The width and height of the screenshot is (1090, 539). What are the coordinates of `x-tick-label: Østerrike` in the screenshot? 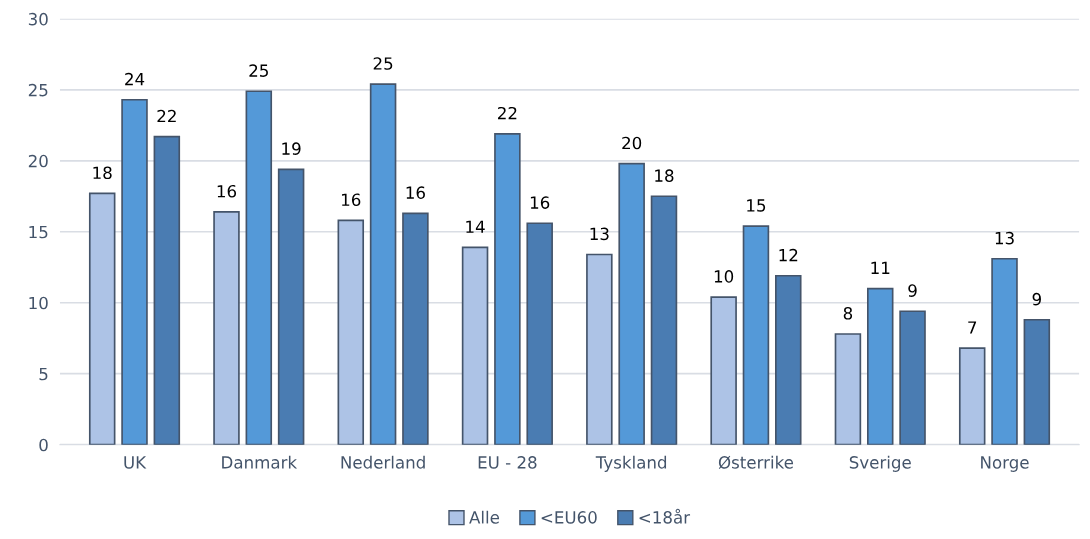 It's located at (756, 462).